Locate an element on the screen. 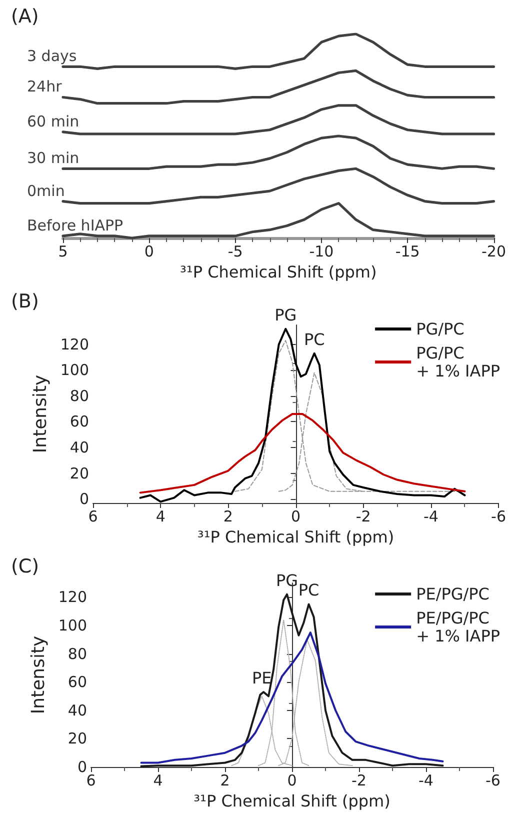  series-label: 24hr is located at coordinates (45, 87).